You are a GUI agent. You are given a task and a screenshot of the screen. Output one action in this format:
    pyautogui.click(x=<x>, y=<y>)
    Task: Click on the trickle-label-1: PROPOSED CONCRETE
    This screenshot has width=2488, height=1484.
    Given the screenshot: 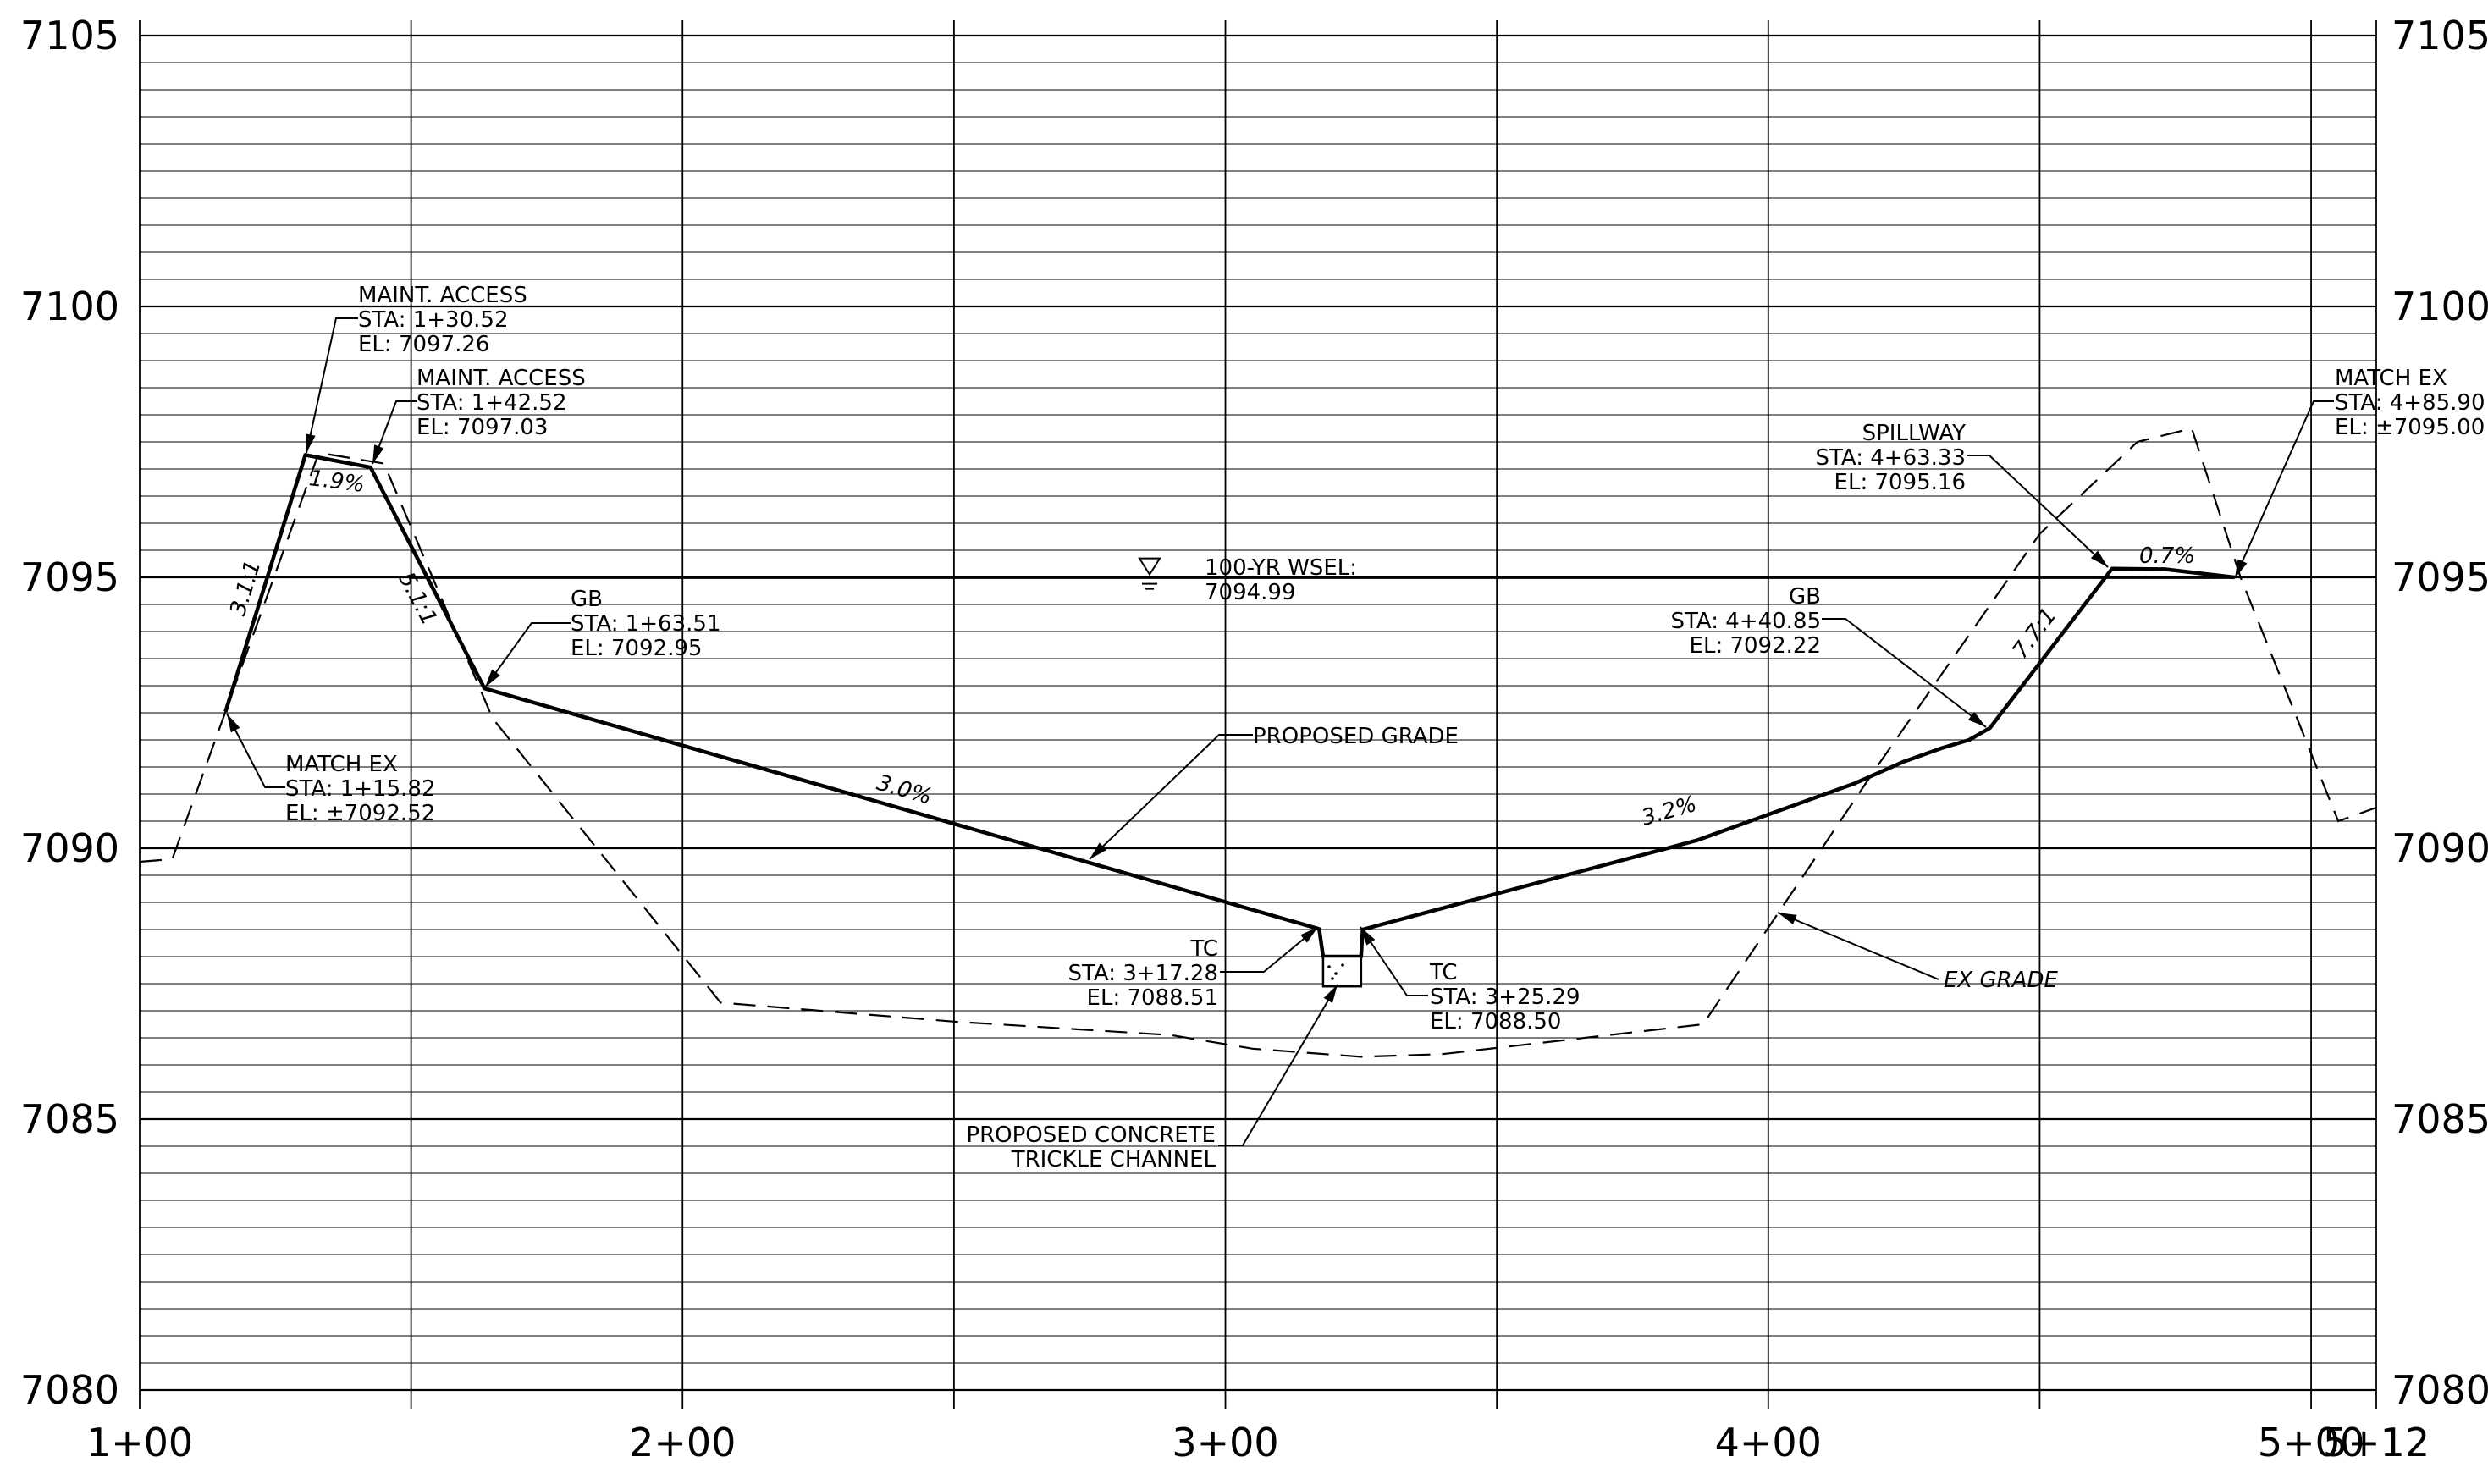 What is the action you would take?
    pyautogui.click(x=1091, y=1135)
    